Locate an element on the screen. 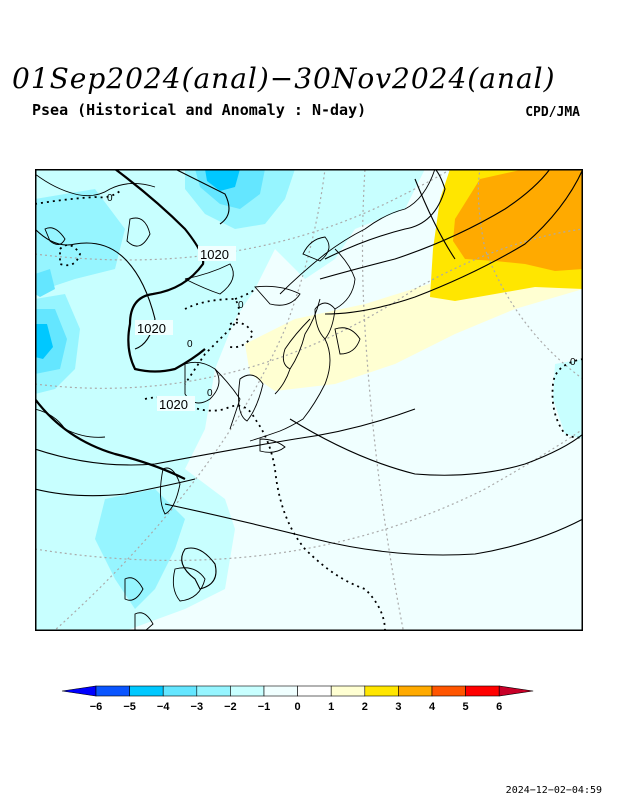 This screenshot has height=800, width=618. chart-subtitle: Psea (Historical and Anomaly : N-day) is located at coordinates (199, 110).